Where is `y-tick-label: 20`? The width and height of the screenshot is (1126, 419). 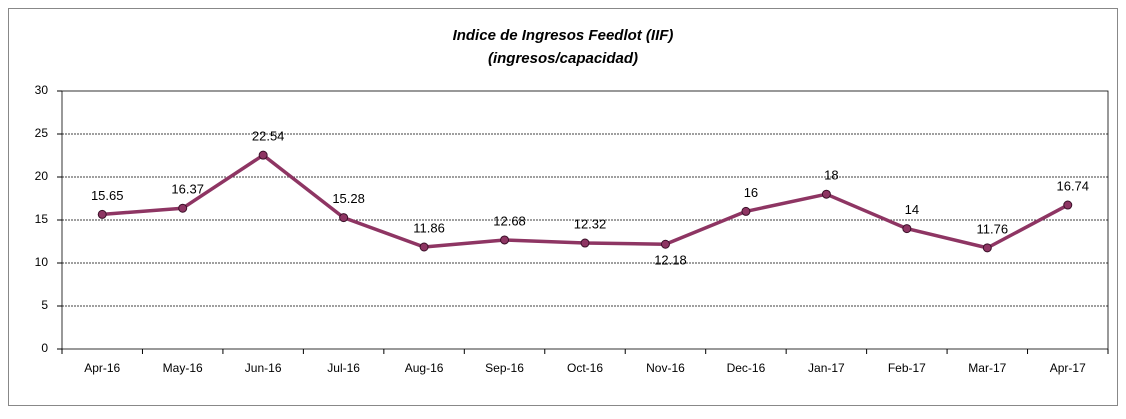
y-tick-label: 20 is located at coordinates (42, 176).